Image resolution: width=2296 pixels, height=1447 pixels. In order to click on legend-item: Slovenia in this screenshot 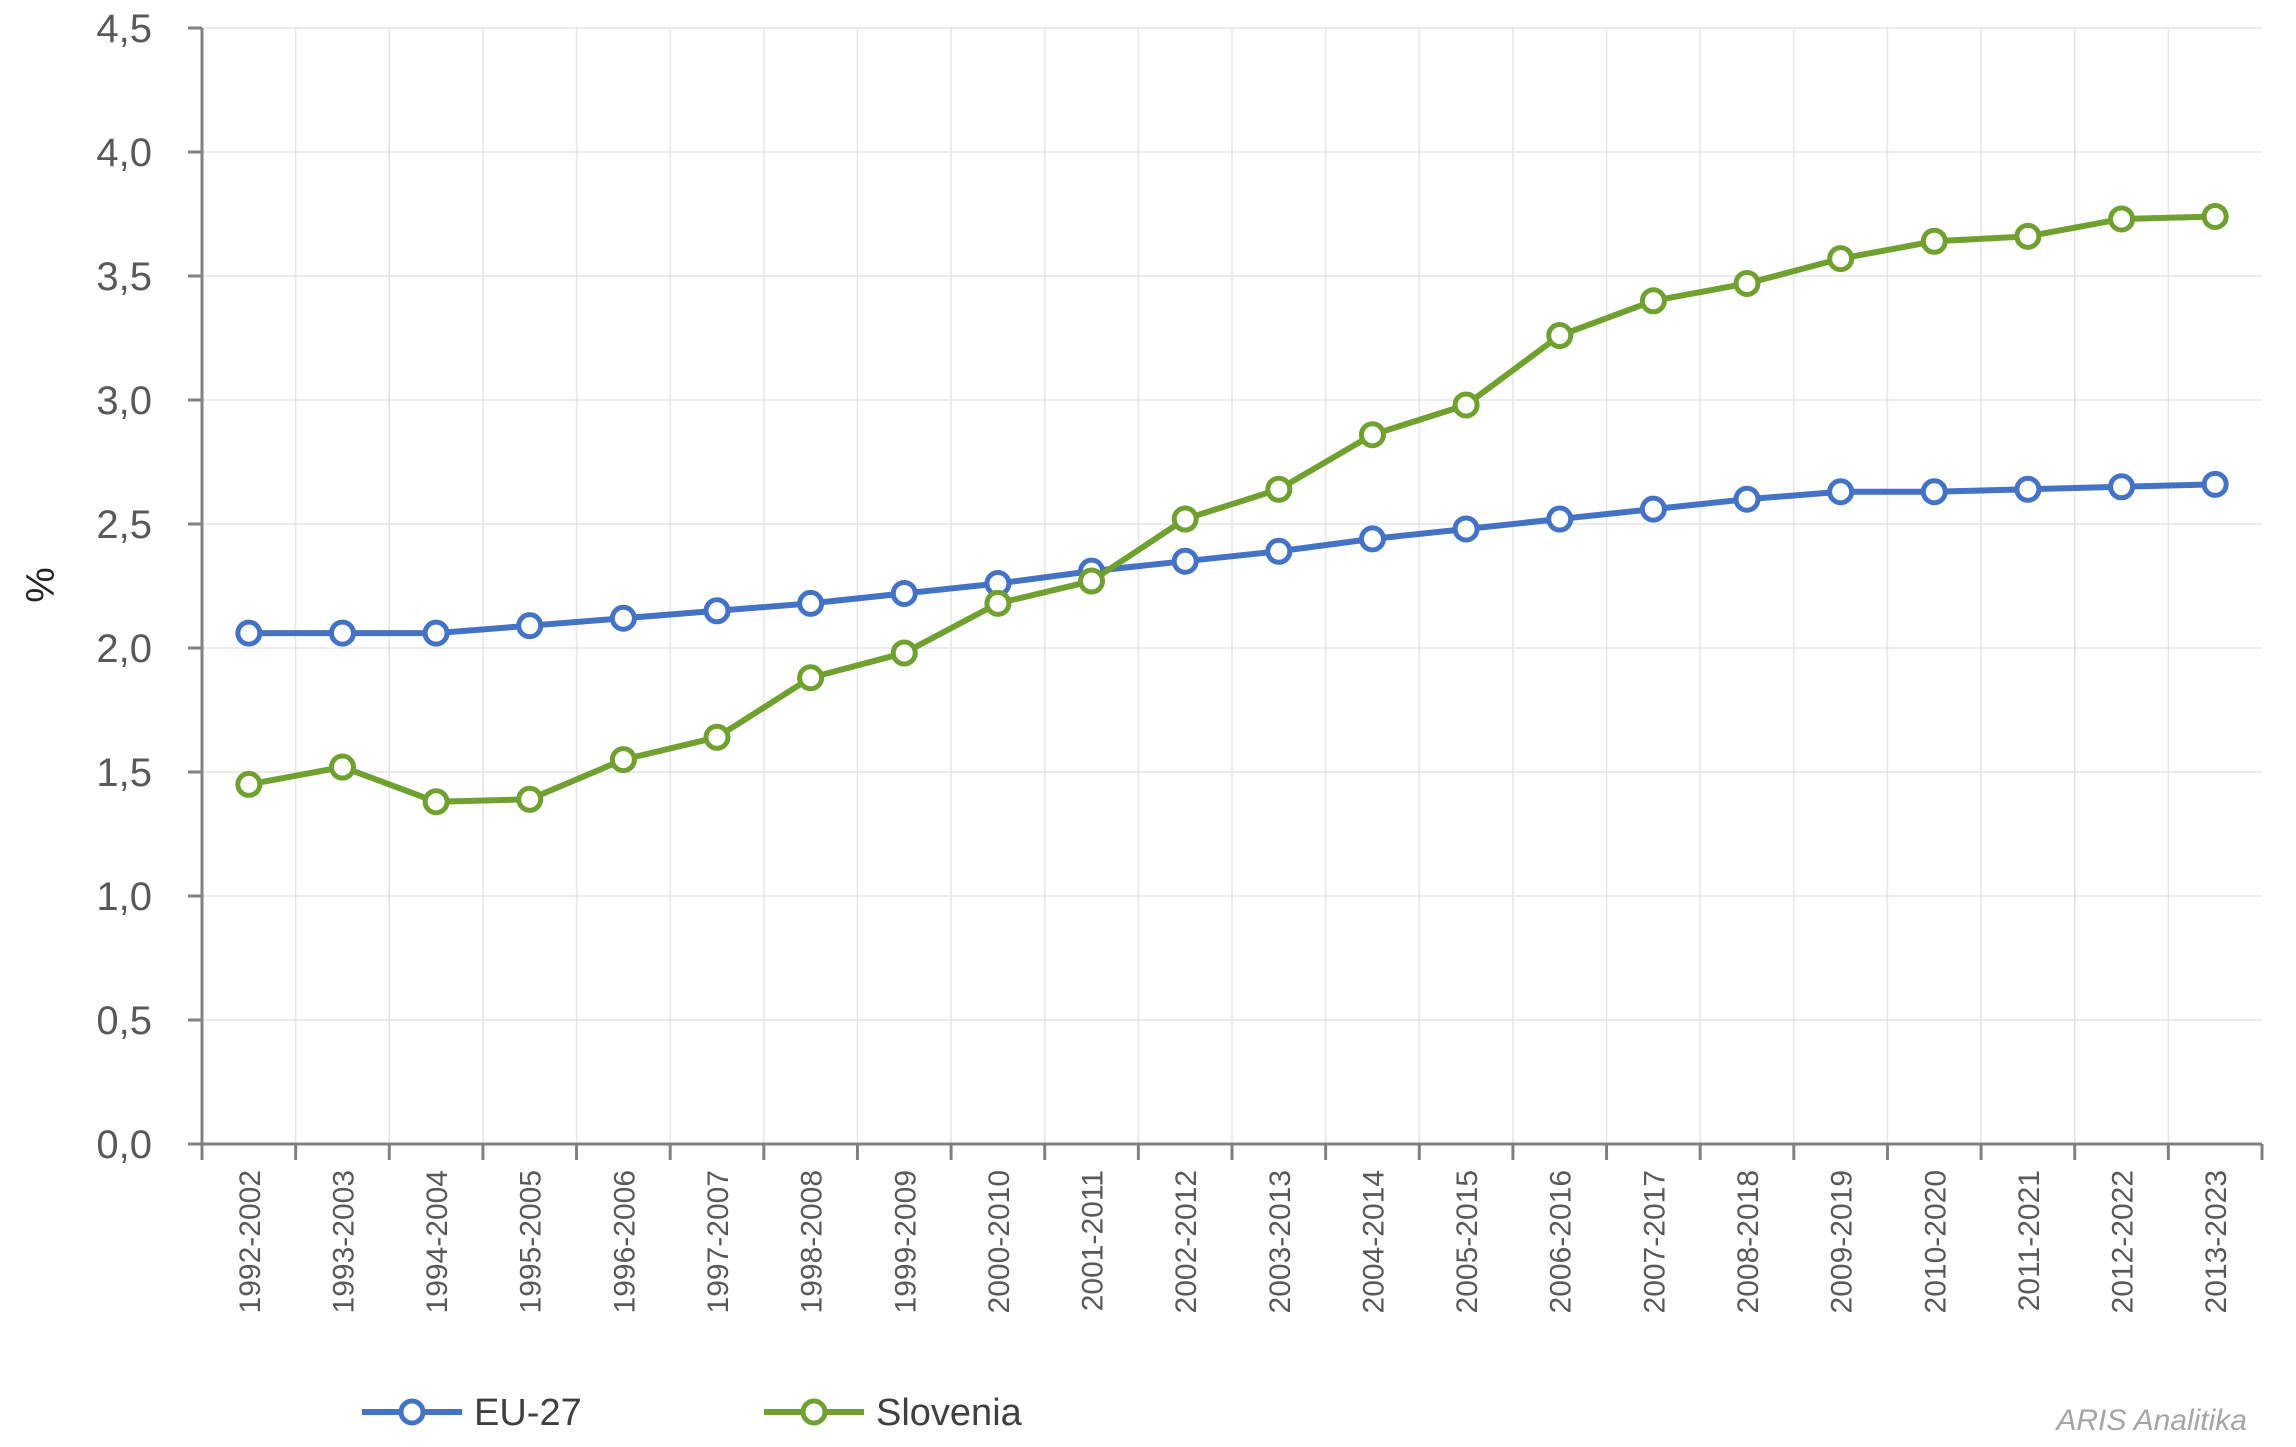, I will do `click(893, 1413)`.